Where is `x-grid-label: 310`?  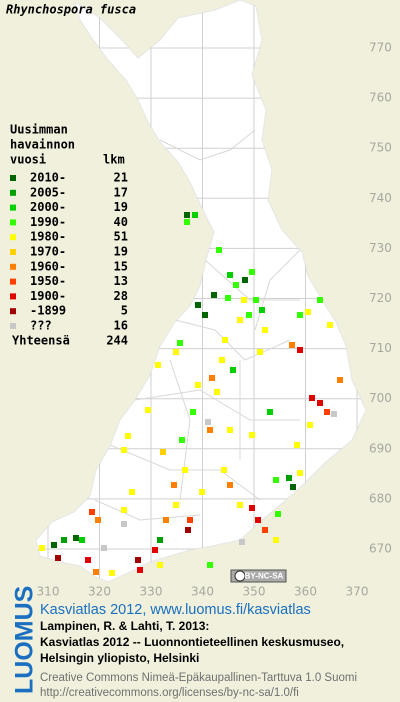 x-grid-label: 310 is located at coordinates (48, 592).